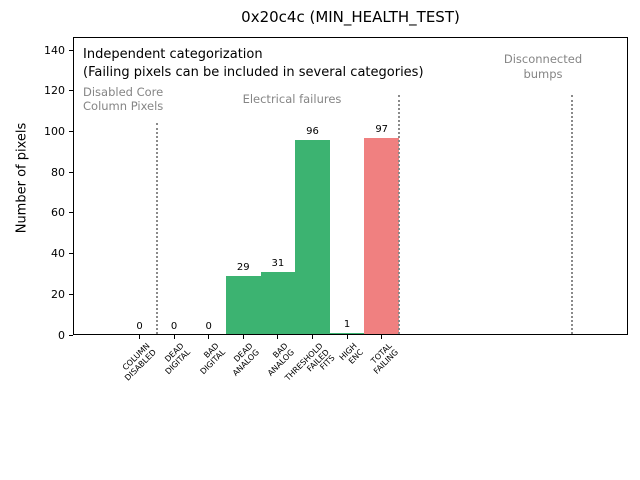 This screenshot has height=480, width=640. I want to click on y-tick-label: 80, so click(58, 172).